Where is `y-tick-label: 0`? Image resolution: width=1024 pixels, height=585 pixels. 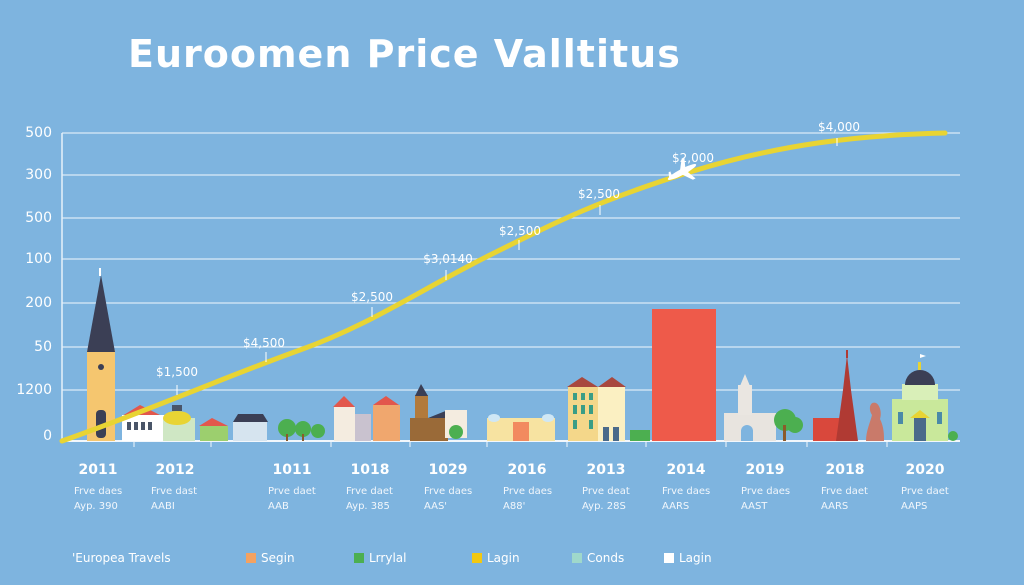
y-tick-label: 0 is located at coordinates (47, 436).